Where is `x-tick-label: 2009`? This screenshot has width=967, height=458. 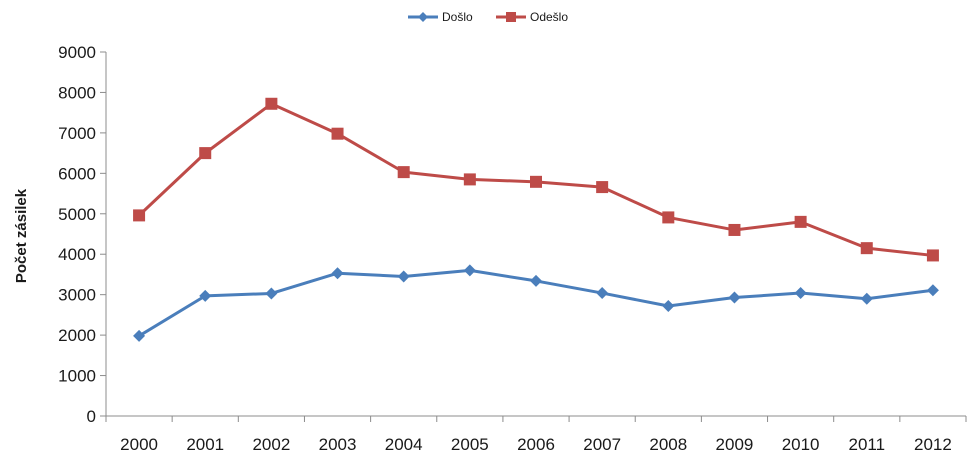 x-tick-label: 2009 is located at coordinates (735, 444).